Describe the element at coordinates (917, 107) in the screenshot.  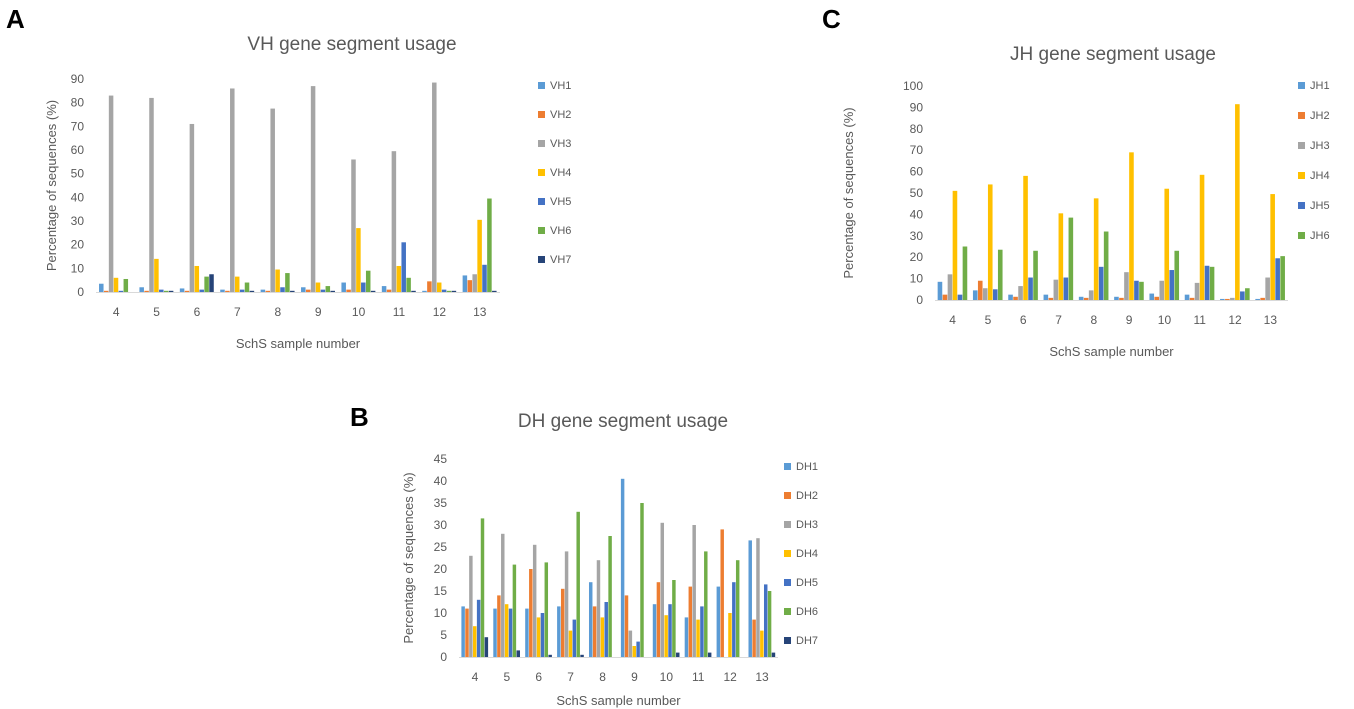
I see `y-tick-label: 90` at that location.